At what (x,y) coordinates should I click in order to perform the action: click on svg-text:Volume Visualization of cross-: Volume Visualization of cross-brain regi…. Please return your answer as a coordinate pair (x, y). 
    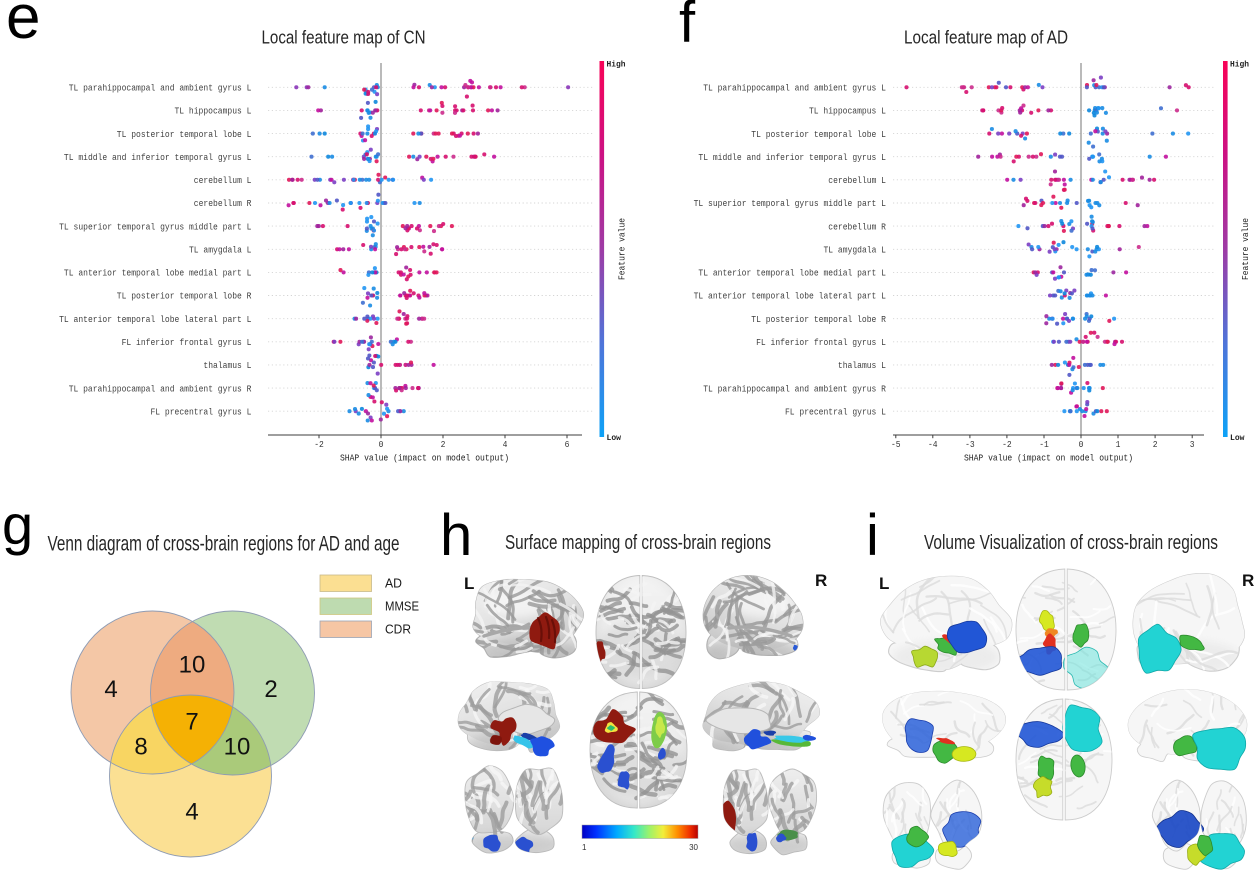
    Looking at the image, I should click on (1071, 542).